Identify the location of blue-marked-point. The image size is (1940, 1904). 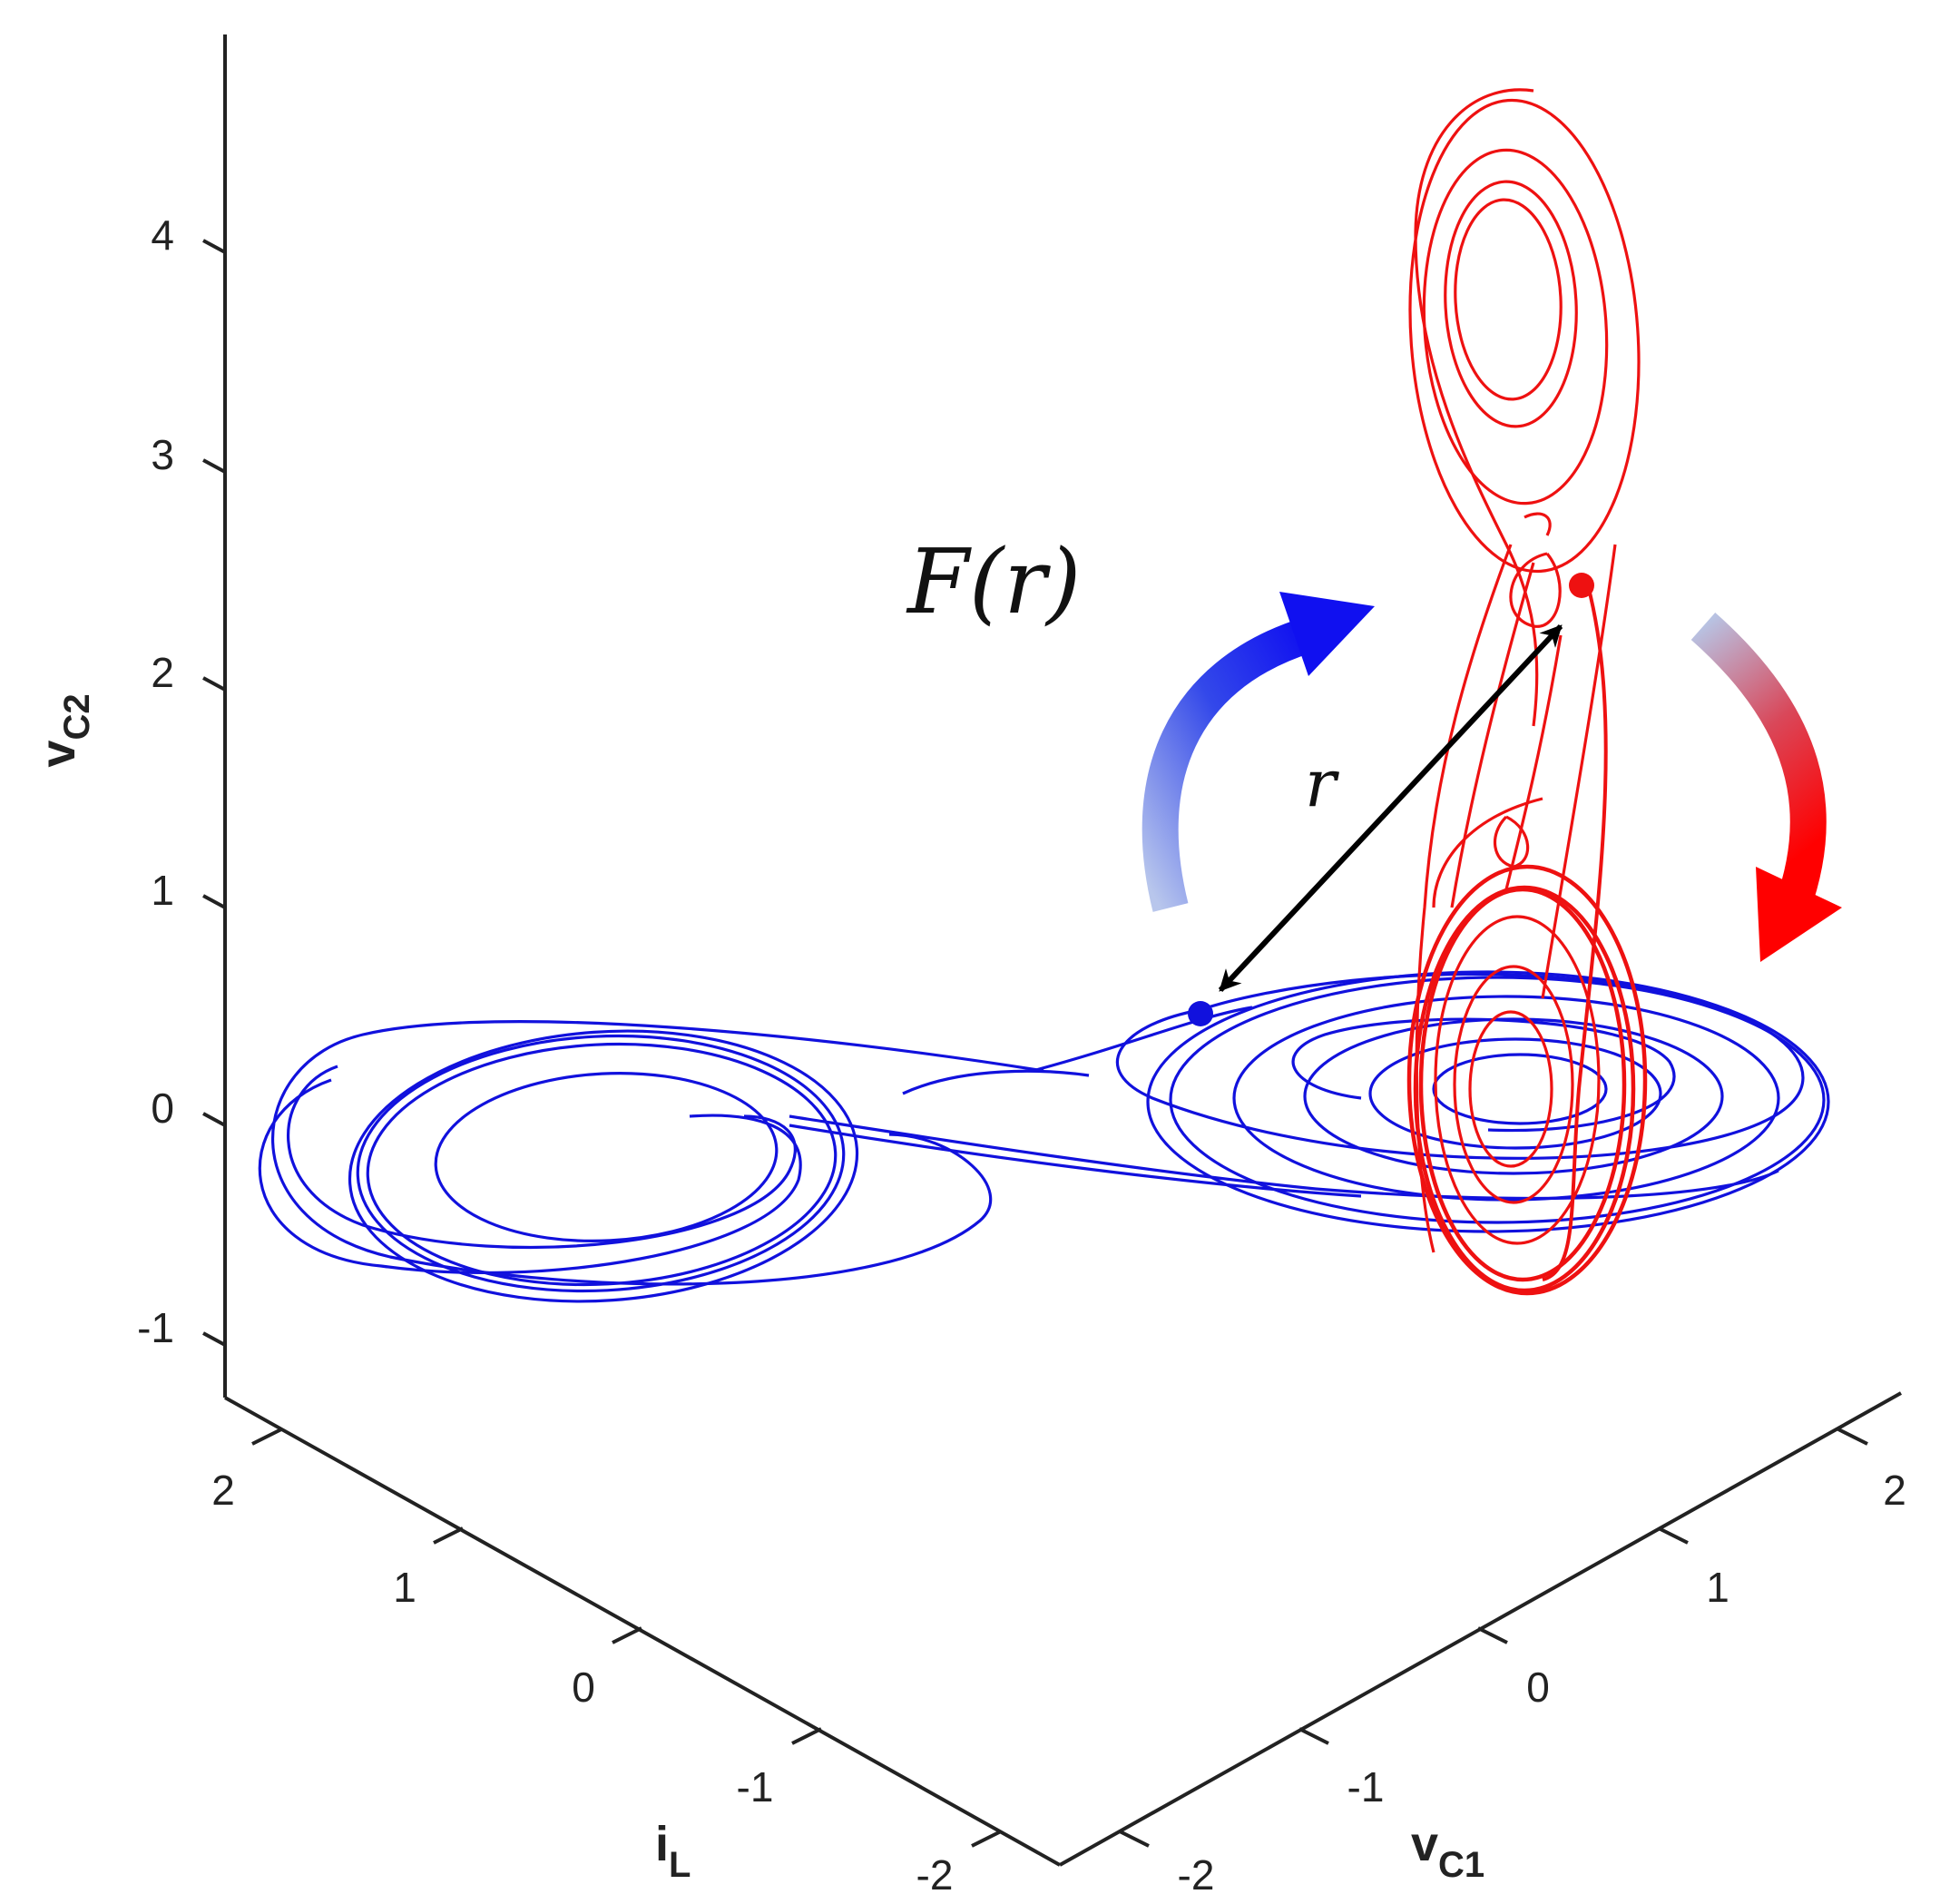
(1200, 1013).